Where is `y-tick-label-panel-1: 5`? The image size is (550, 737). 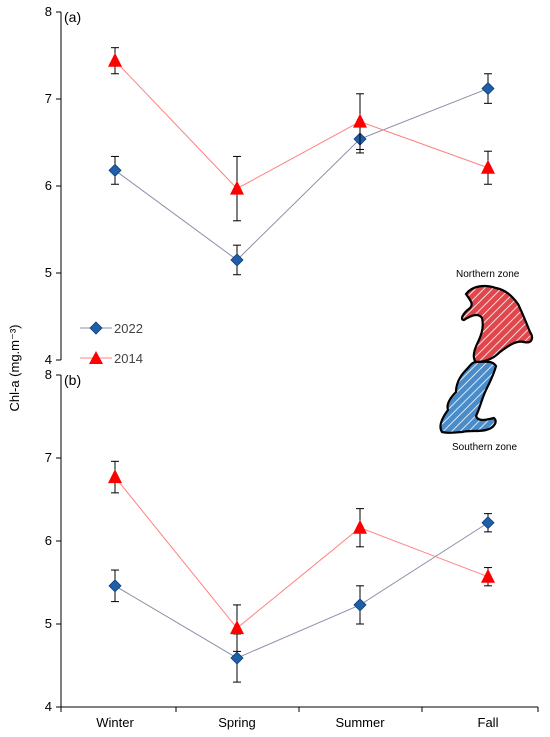
y-tick-label-panel-1: 5 is located at coordinates (48, 272).